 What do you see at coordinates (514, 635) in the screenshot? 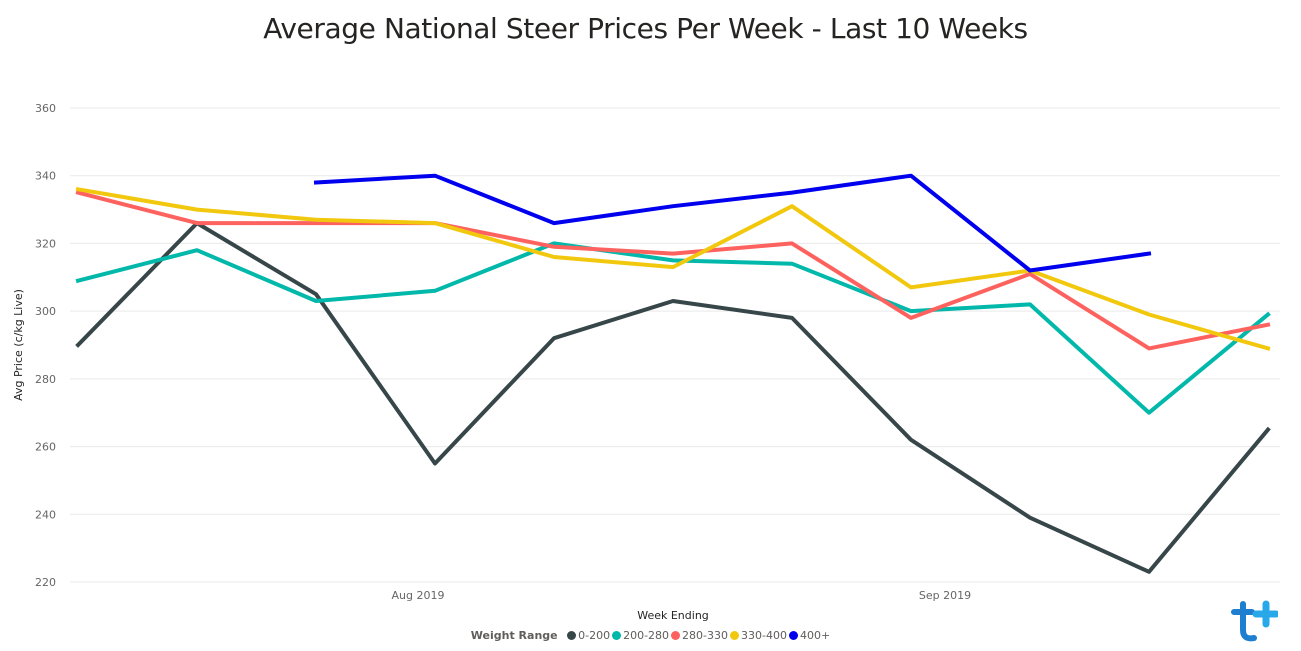
I see `legend-title: Weight Range` at bounding box center [514, 635].